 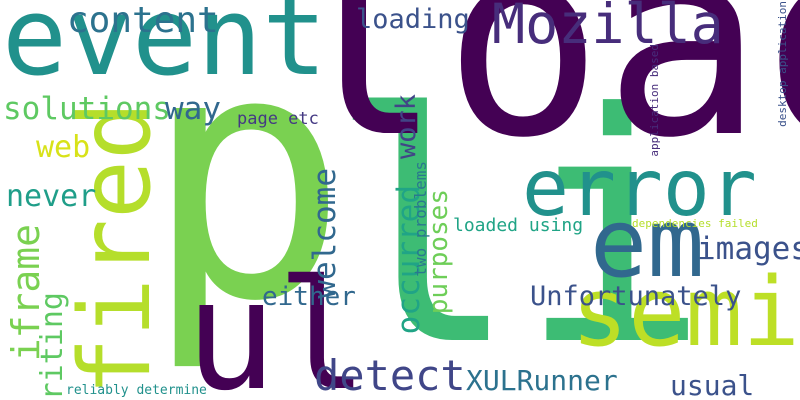 What do you see at coordinates (325, 233) in the screenshot?
I see `word-welcome: welcome` at bounding box center [325, 233].